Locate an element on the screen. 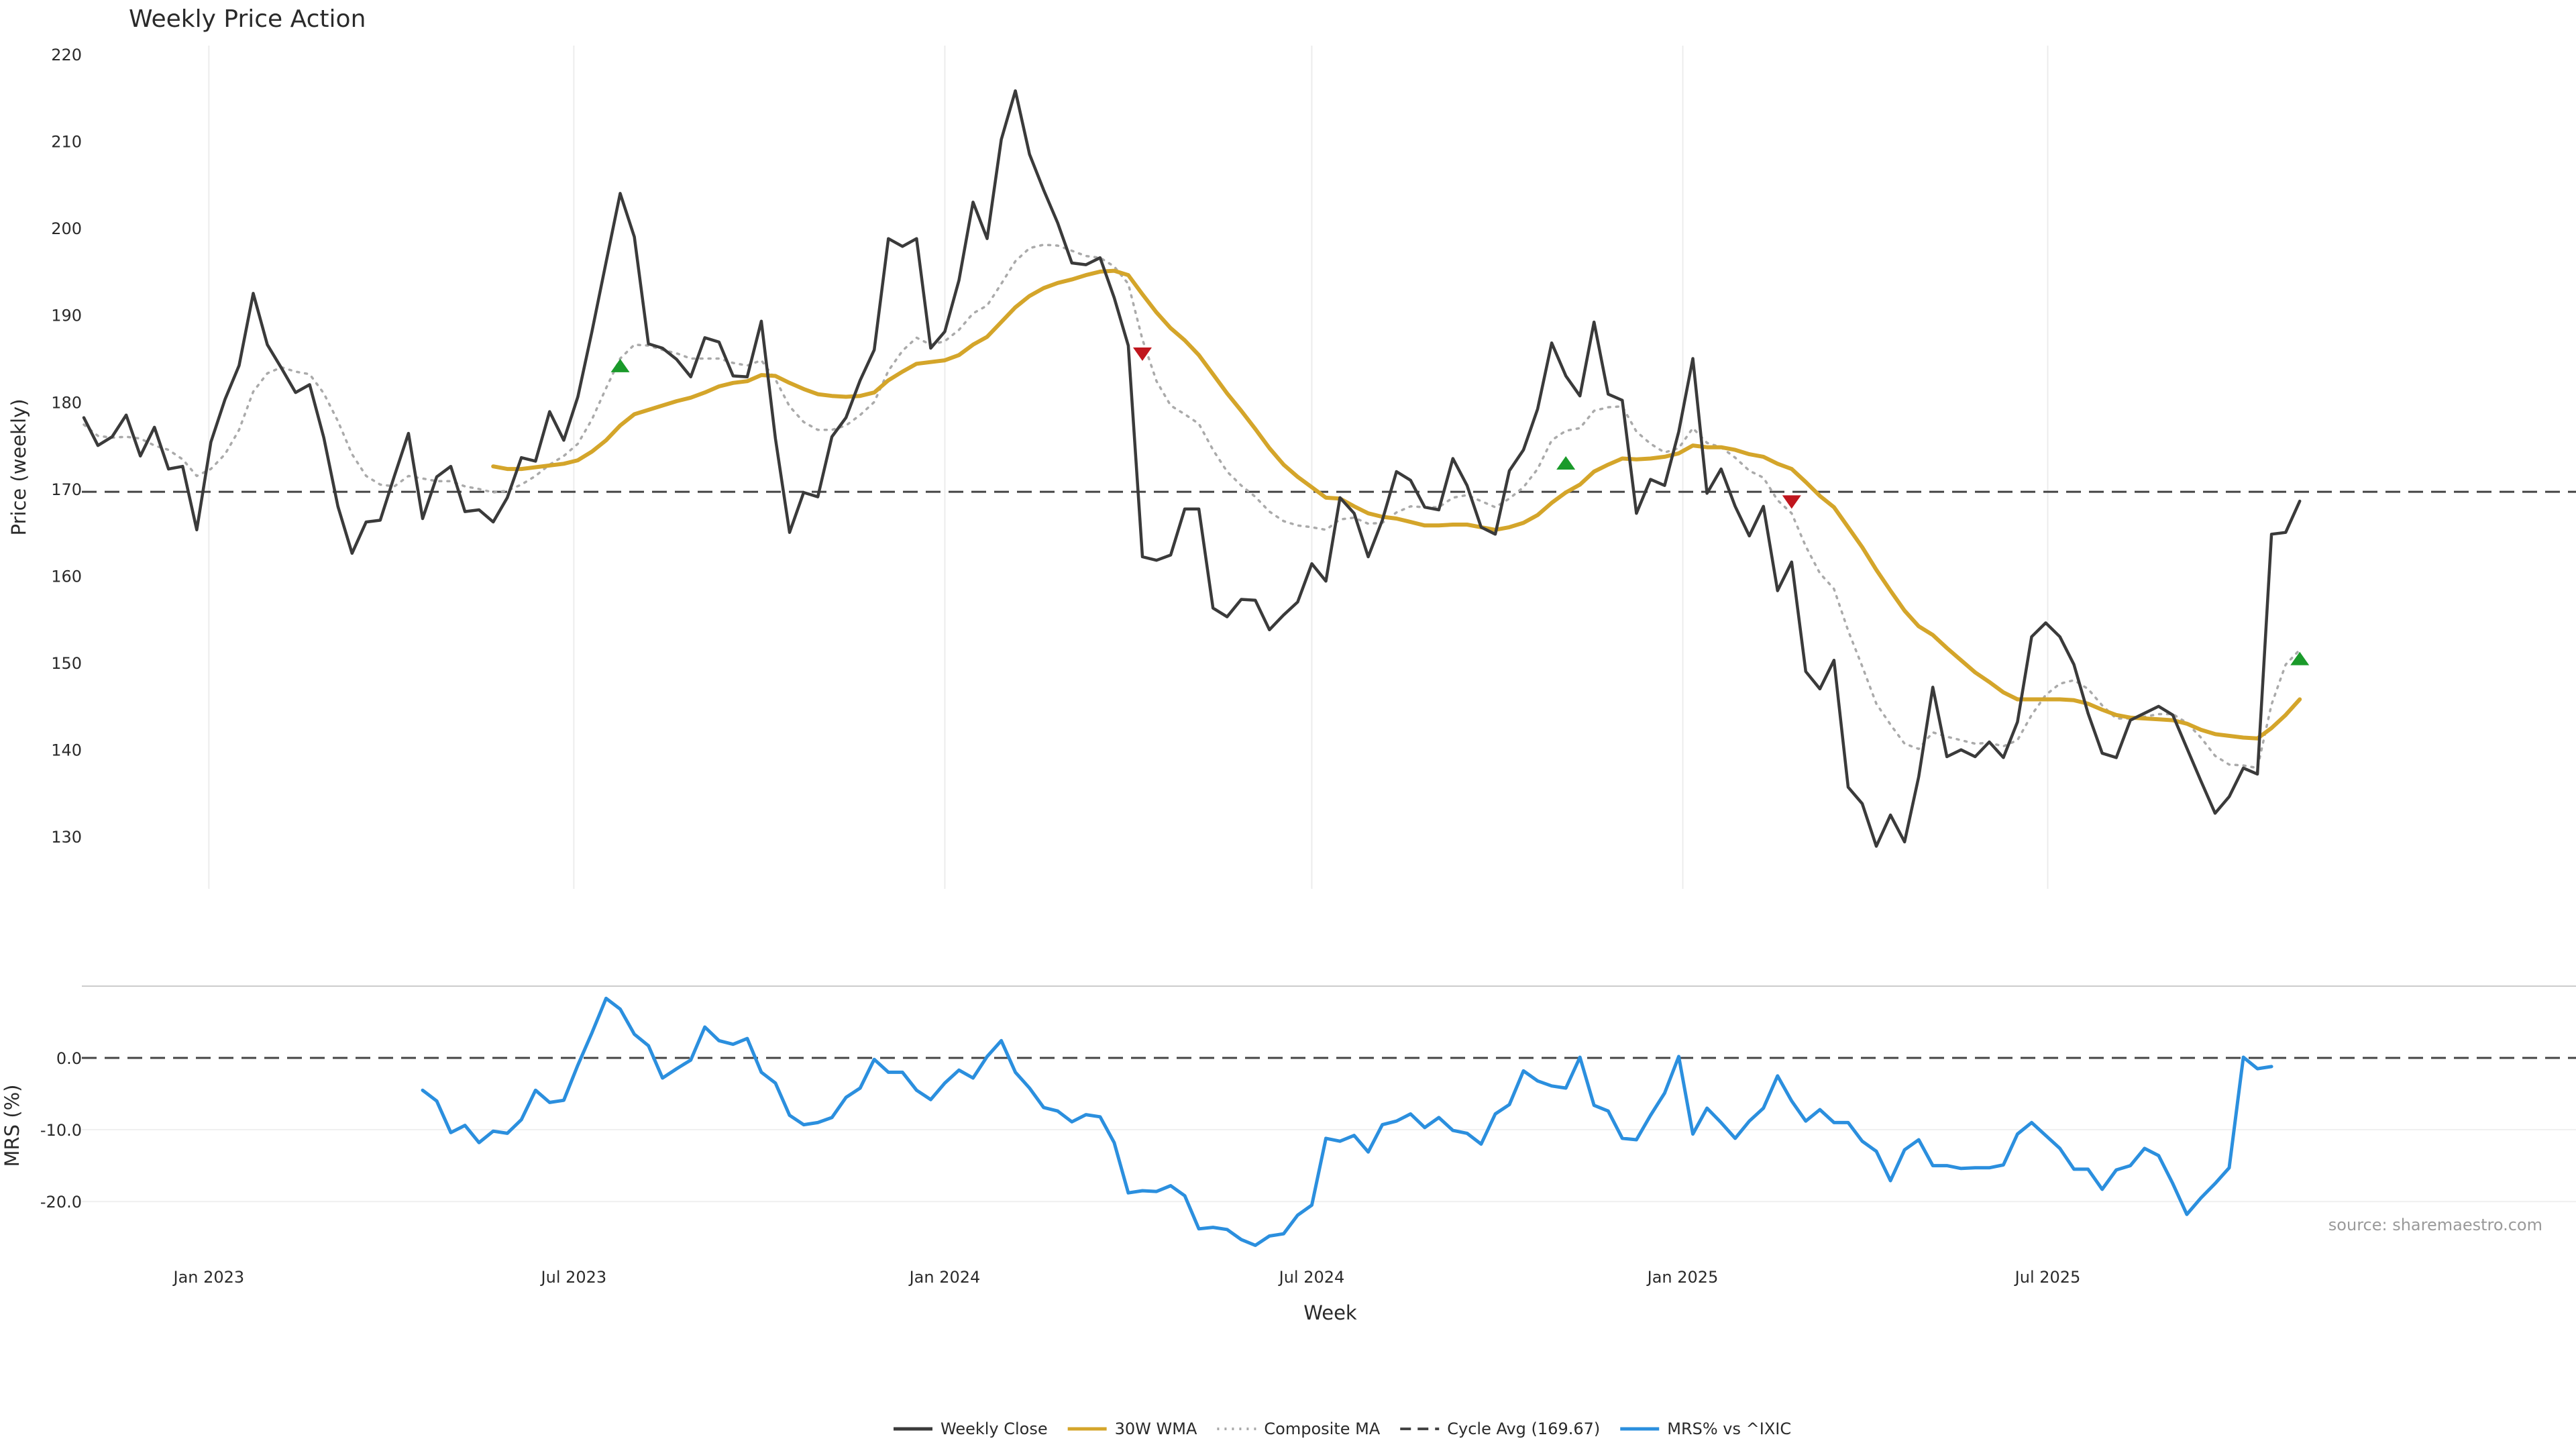  price-y-axis-label: Price (weekly) is located at coordinates (18, 466).